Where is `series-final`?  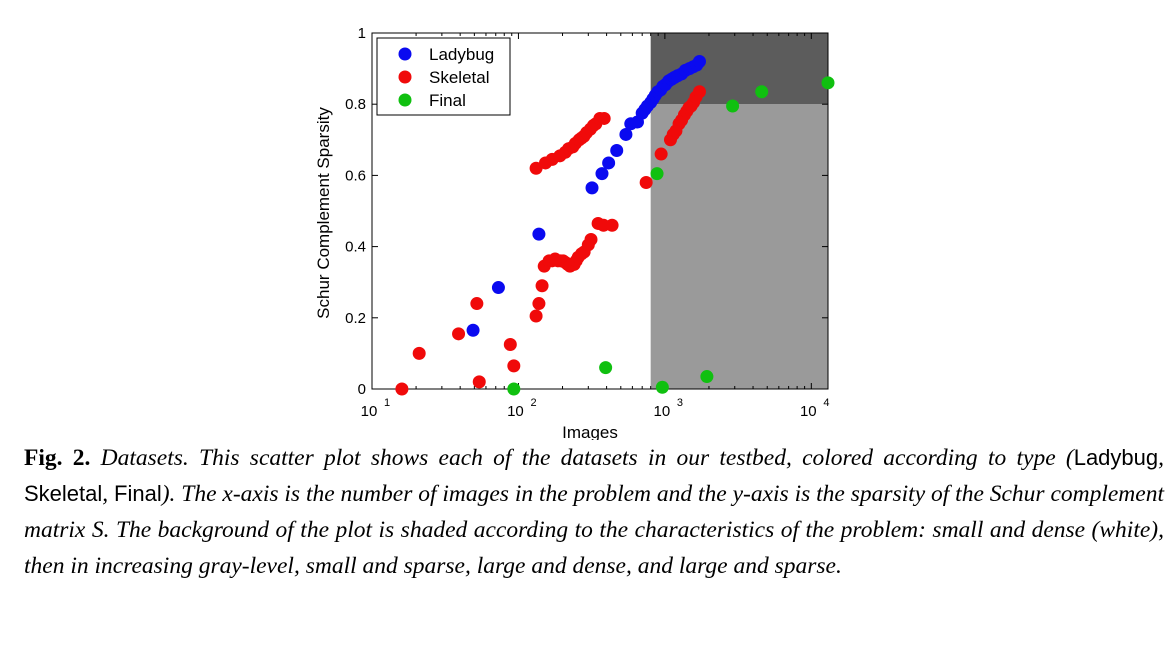
series-final is located at coordinates (671, 236).